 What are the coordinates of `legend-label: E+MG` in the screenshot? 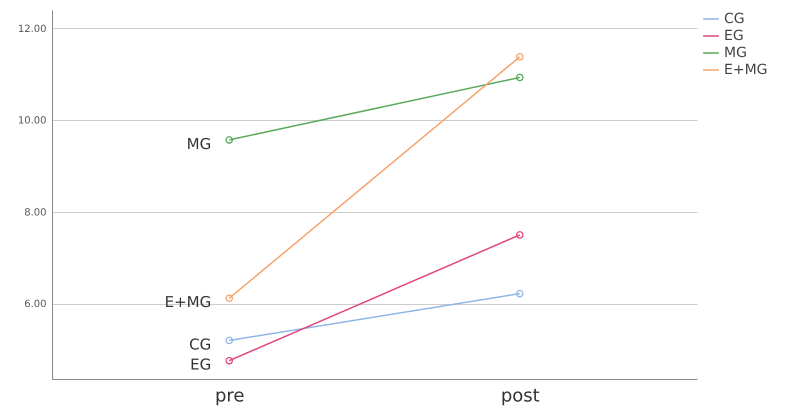 It's located at (746, 70).